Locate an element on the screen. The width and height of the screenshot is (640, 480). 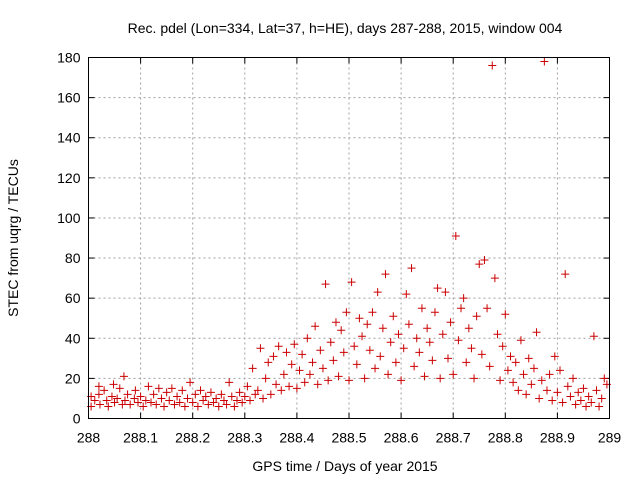
y-tick-label: 60 is located at coordinates (73, 298).